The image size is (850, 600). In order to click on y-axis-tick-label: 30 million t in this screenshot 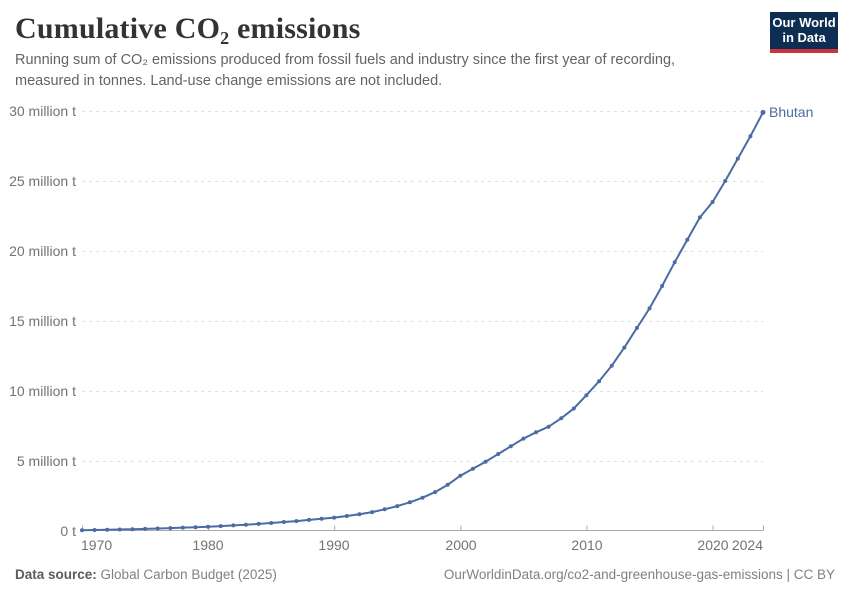, I will do `click(42, 111)`.